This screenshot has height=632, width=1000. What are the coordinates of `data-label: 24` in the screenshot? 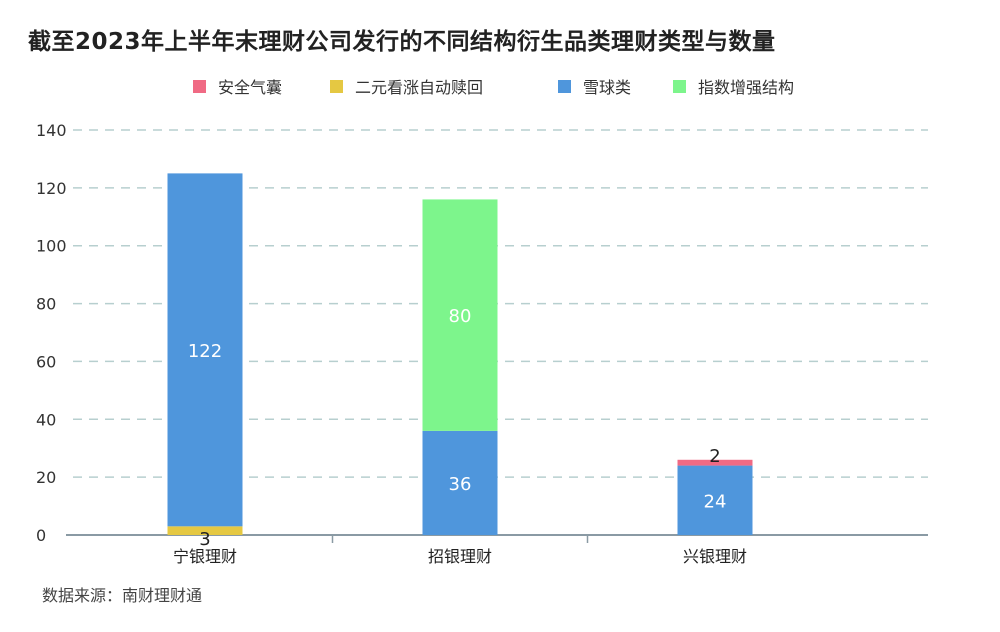 It's located at (715, 501).